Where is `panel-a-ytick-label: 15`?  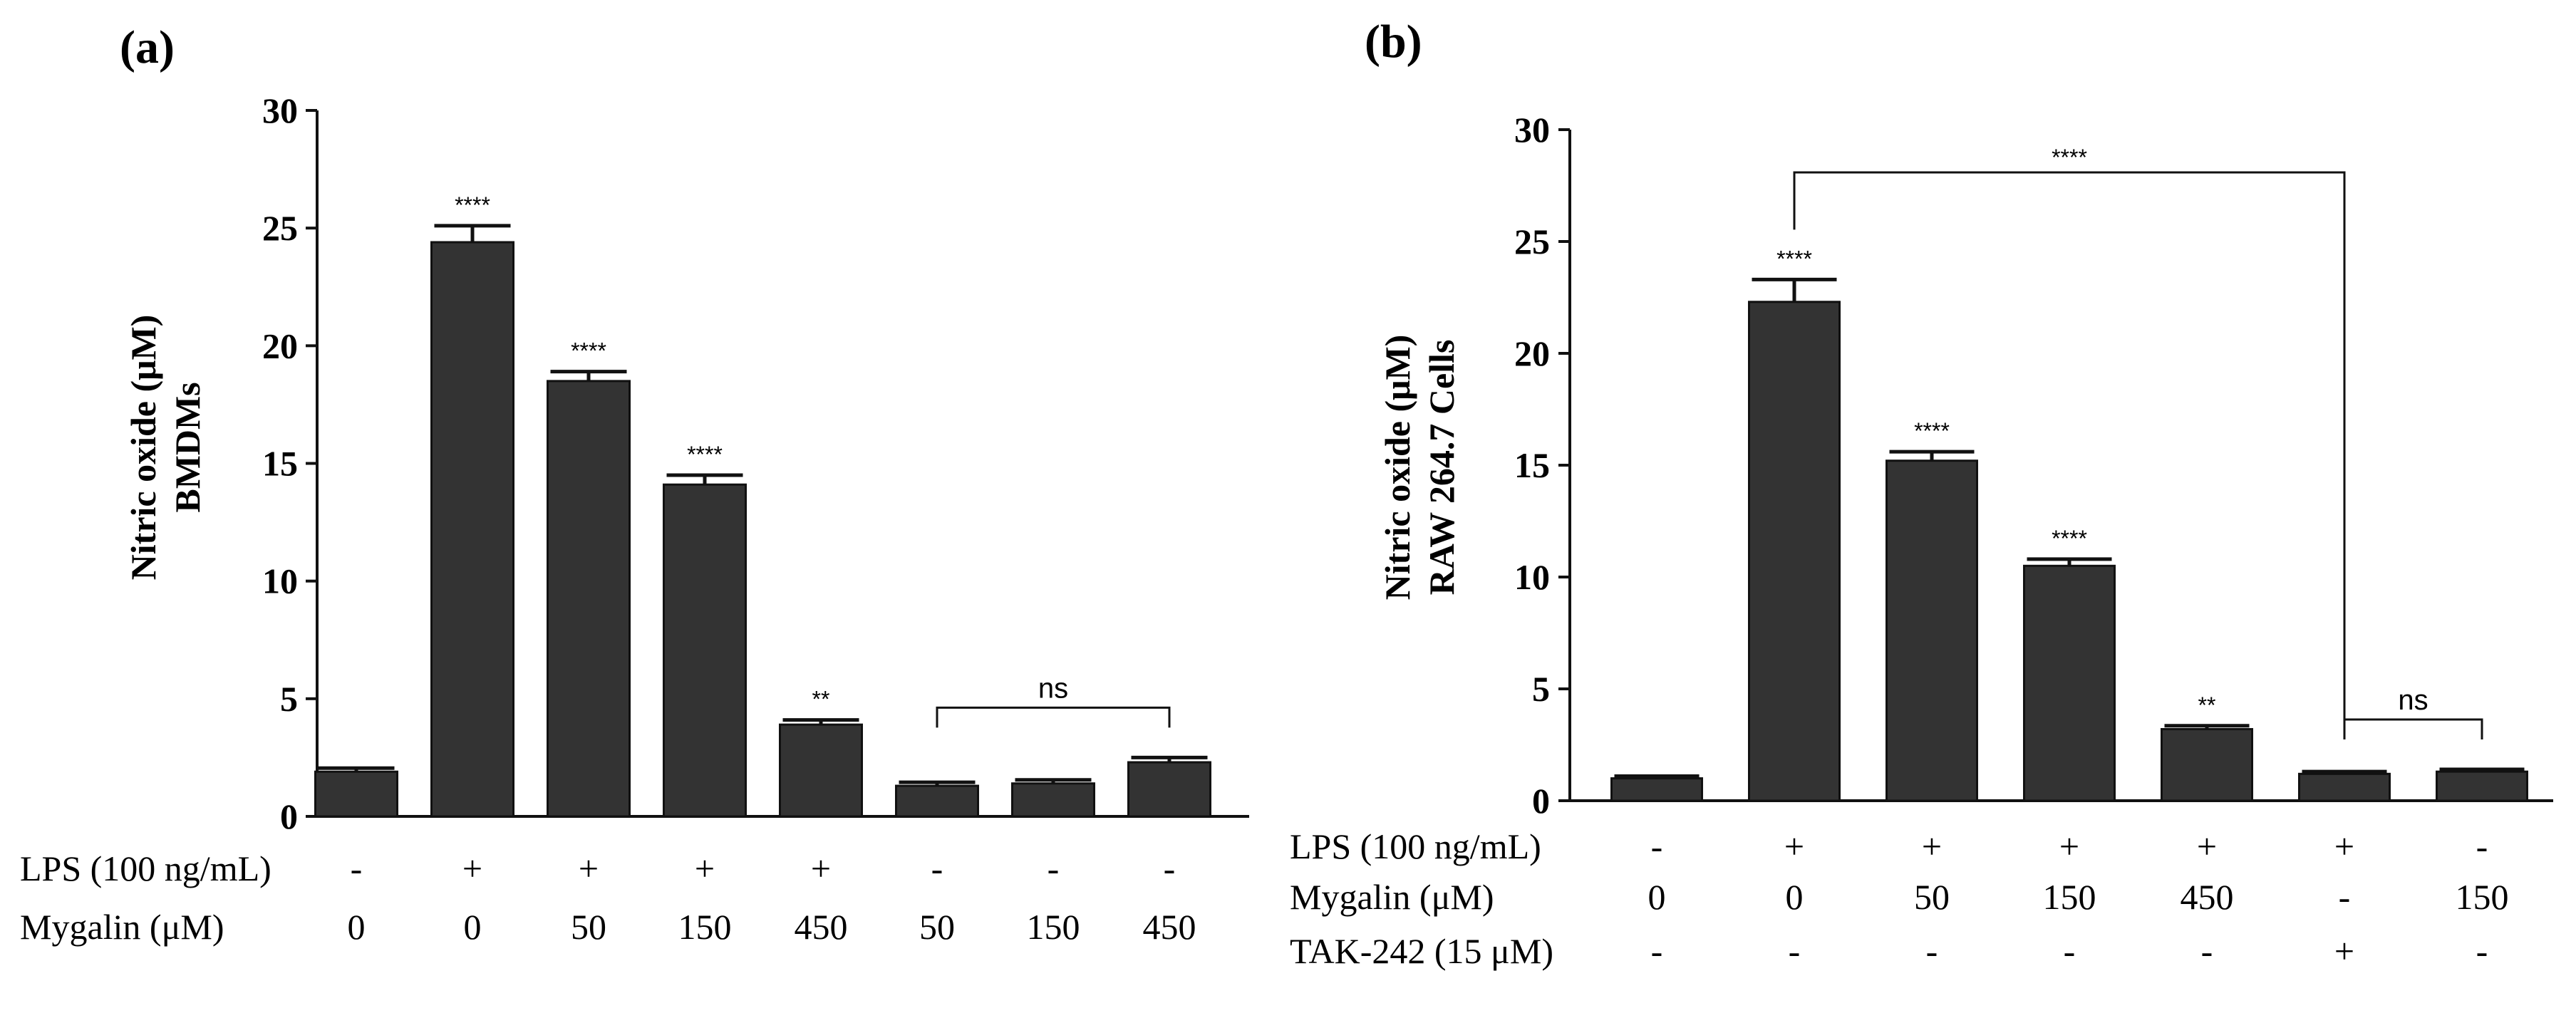 panel-a-ytick-label: 15 is located at coordinates (280, 464).